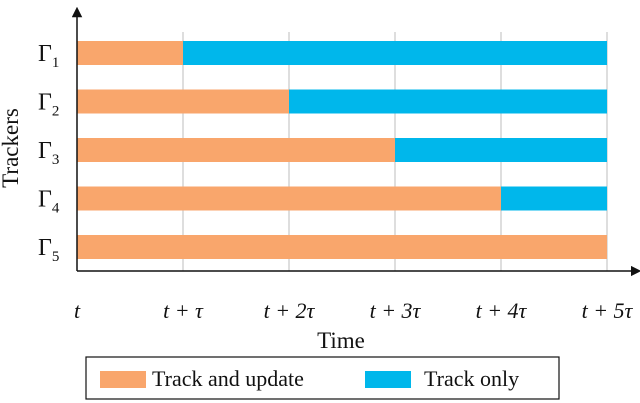 This screenshot has height=403, width=640. I want to click on x-tick-label-4: t + 4τ, so click(502, 310).